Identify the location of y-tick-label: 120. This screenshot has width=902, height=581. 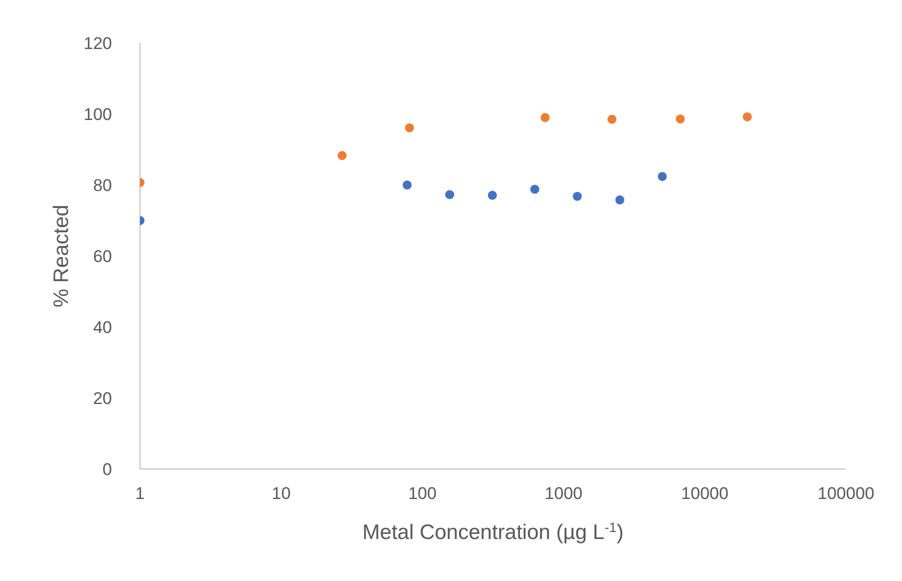
(98, 44).